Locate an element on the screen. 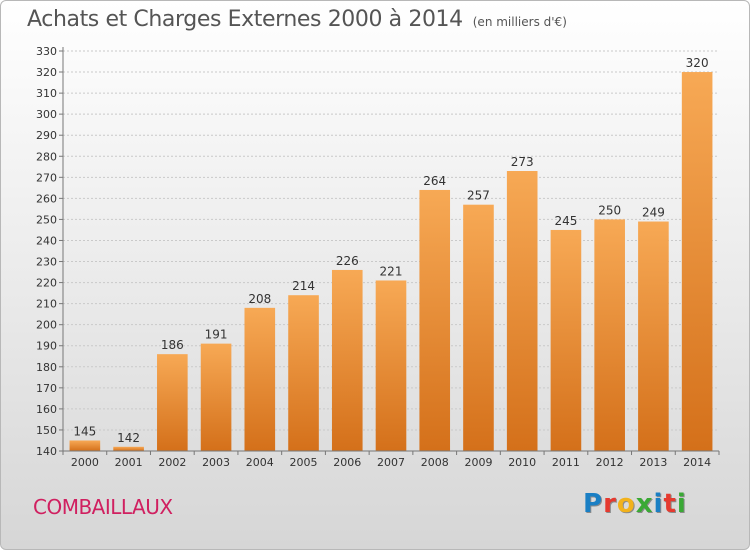 The image size is (750, 550). bar-2003 is located at coordinates (216, 397).